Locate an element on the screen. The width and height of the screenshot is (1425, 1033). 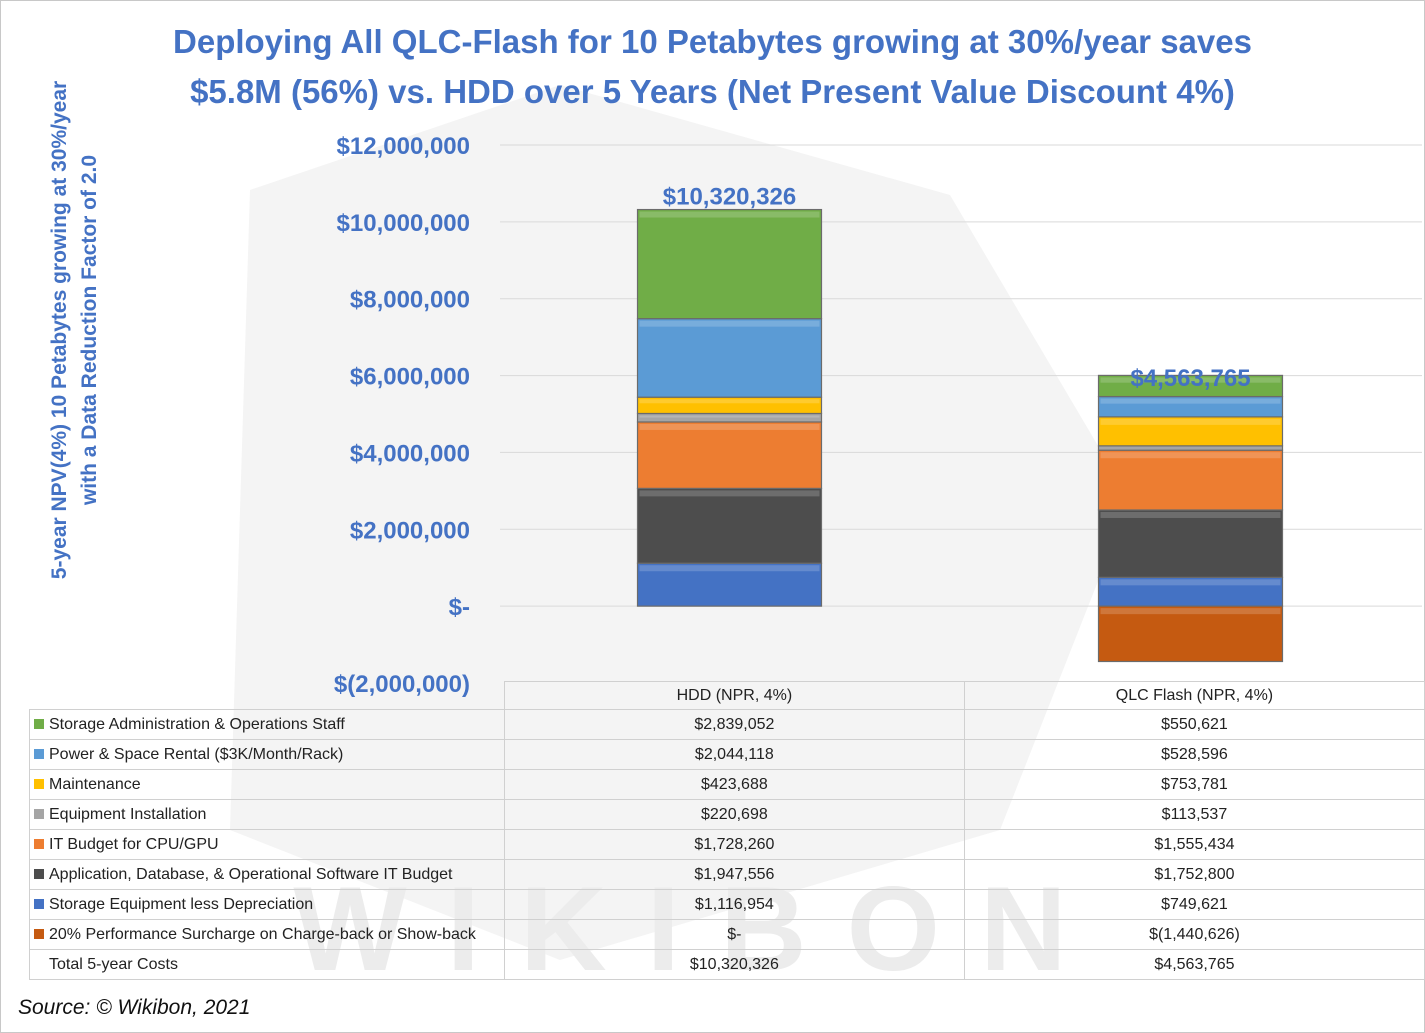
cell-value: $1,947,556 is located at coordinates (734, 874).